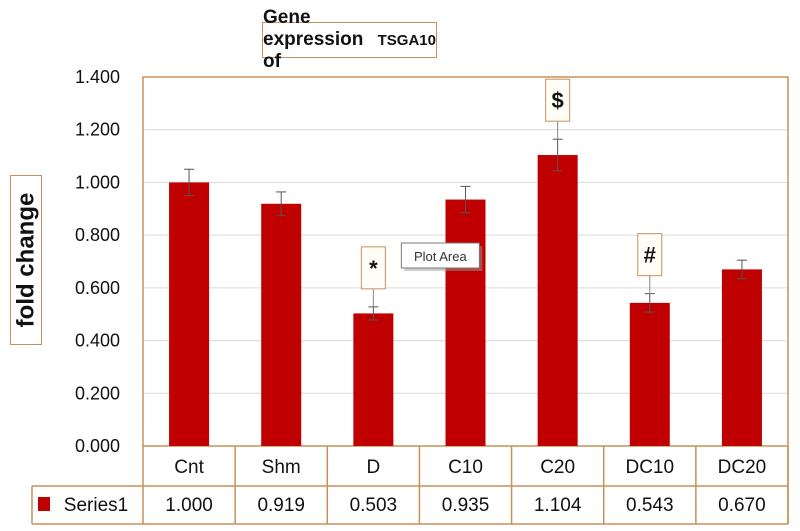  What do you see at coordinates (281, 324) in the screenshot?
I see `bar-Shm` at bounding box center [281, 324].